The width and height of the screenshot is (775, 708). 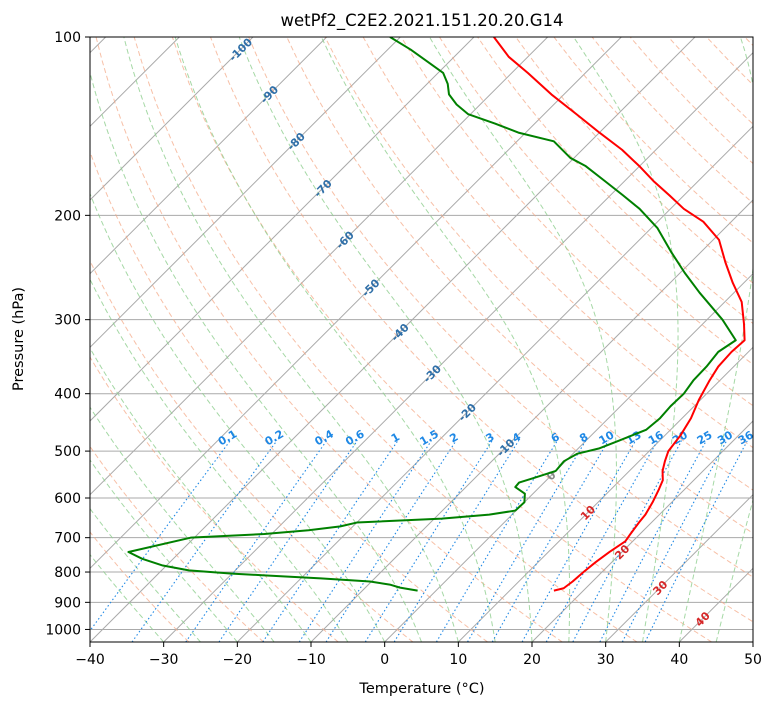 What do you see at coordinates (67, 539) in the screenshot?
I see `y-tick-label: 700` at bounding box center [67, 539].